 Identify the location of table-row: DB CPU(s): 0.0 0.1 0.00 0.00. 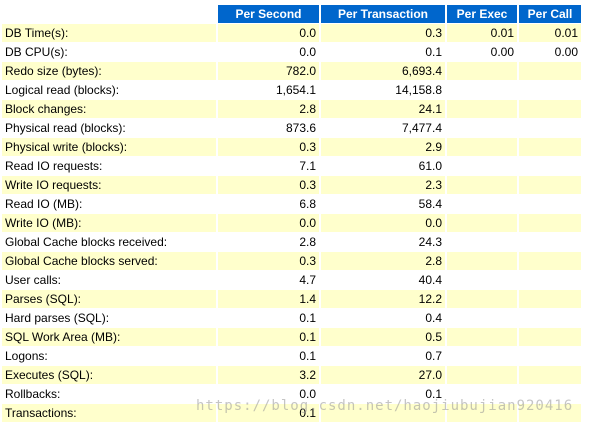
(291, 52).